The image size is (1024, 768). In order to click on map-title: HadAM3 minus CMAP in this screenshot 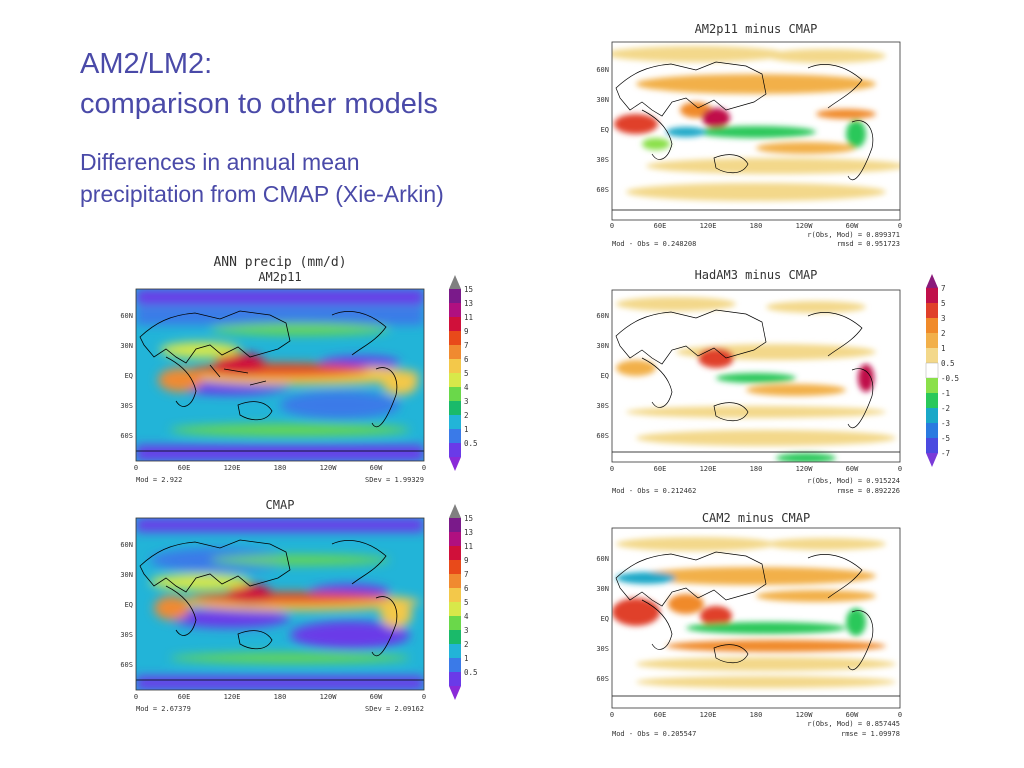, I will do `click(756, 275)`.